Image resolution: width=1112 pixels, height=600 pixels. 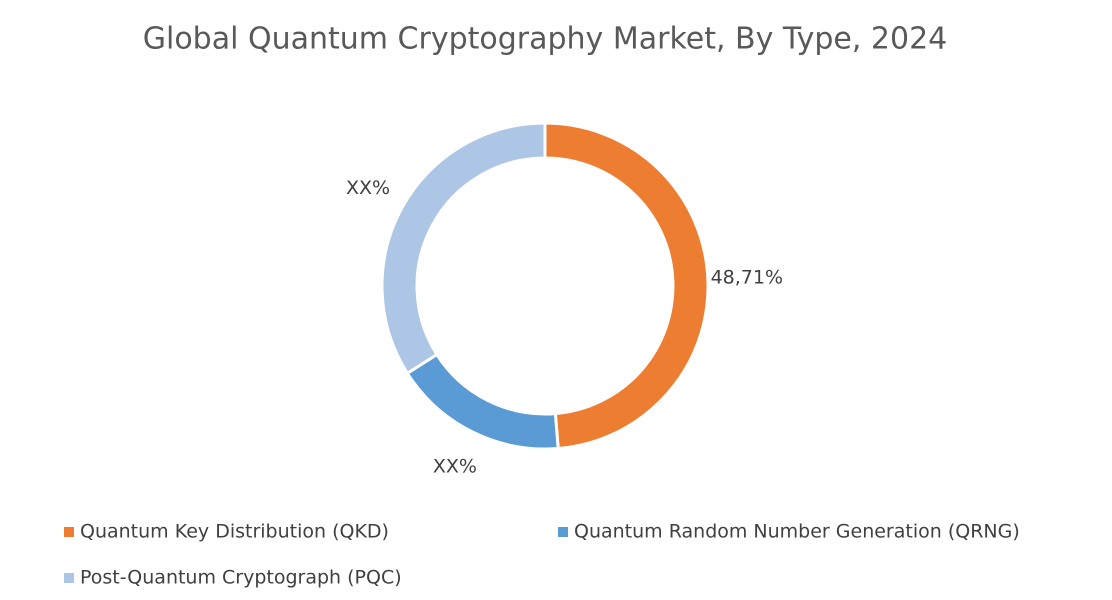 What do you see at coordinates (241, 578) in the screenshot?
I see `legend-label: Post-Quantum Cryptograph (PQC)` at bounding box center [241, 578].